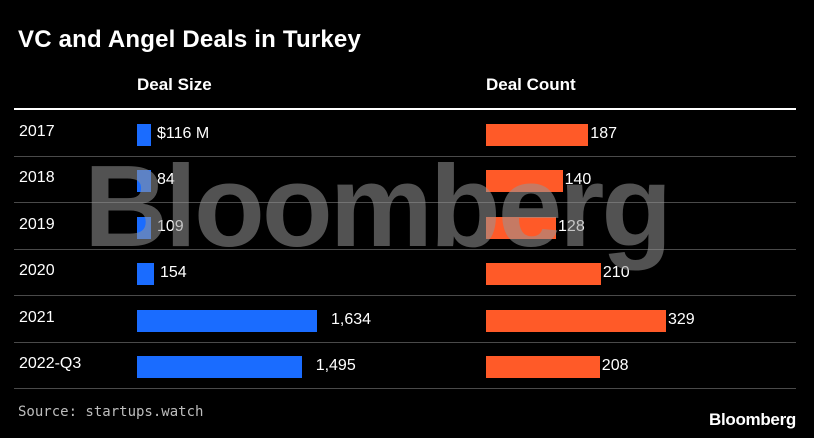 This screenshot has width=814, height=438. I want to click on row-2017: 2017 $116 M 187, so click(405, 134).